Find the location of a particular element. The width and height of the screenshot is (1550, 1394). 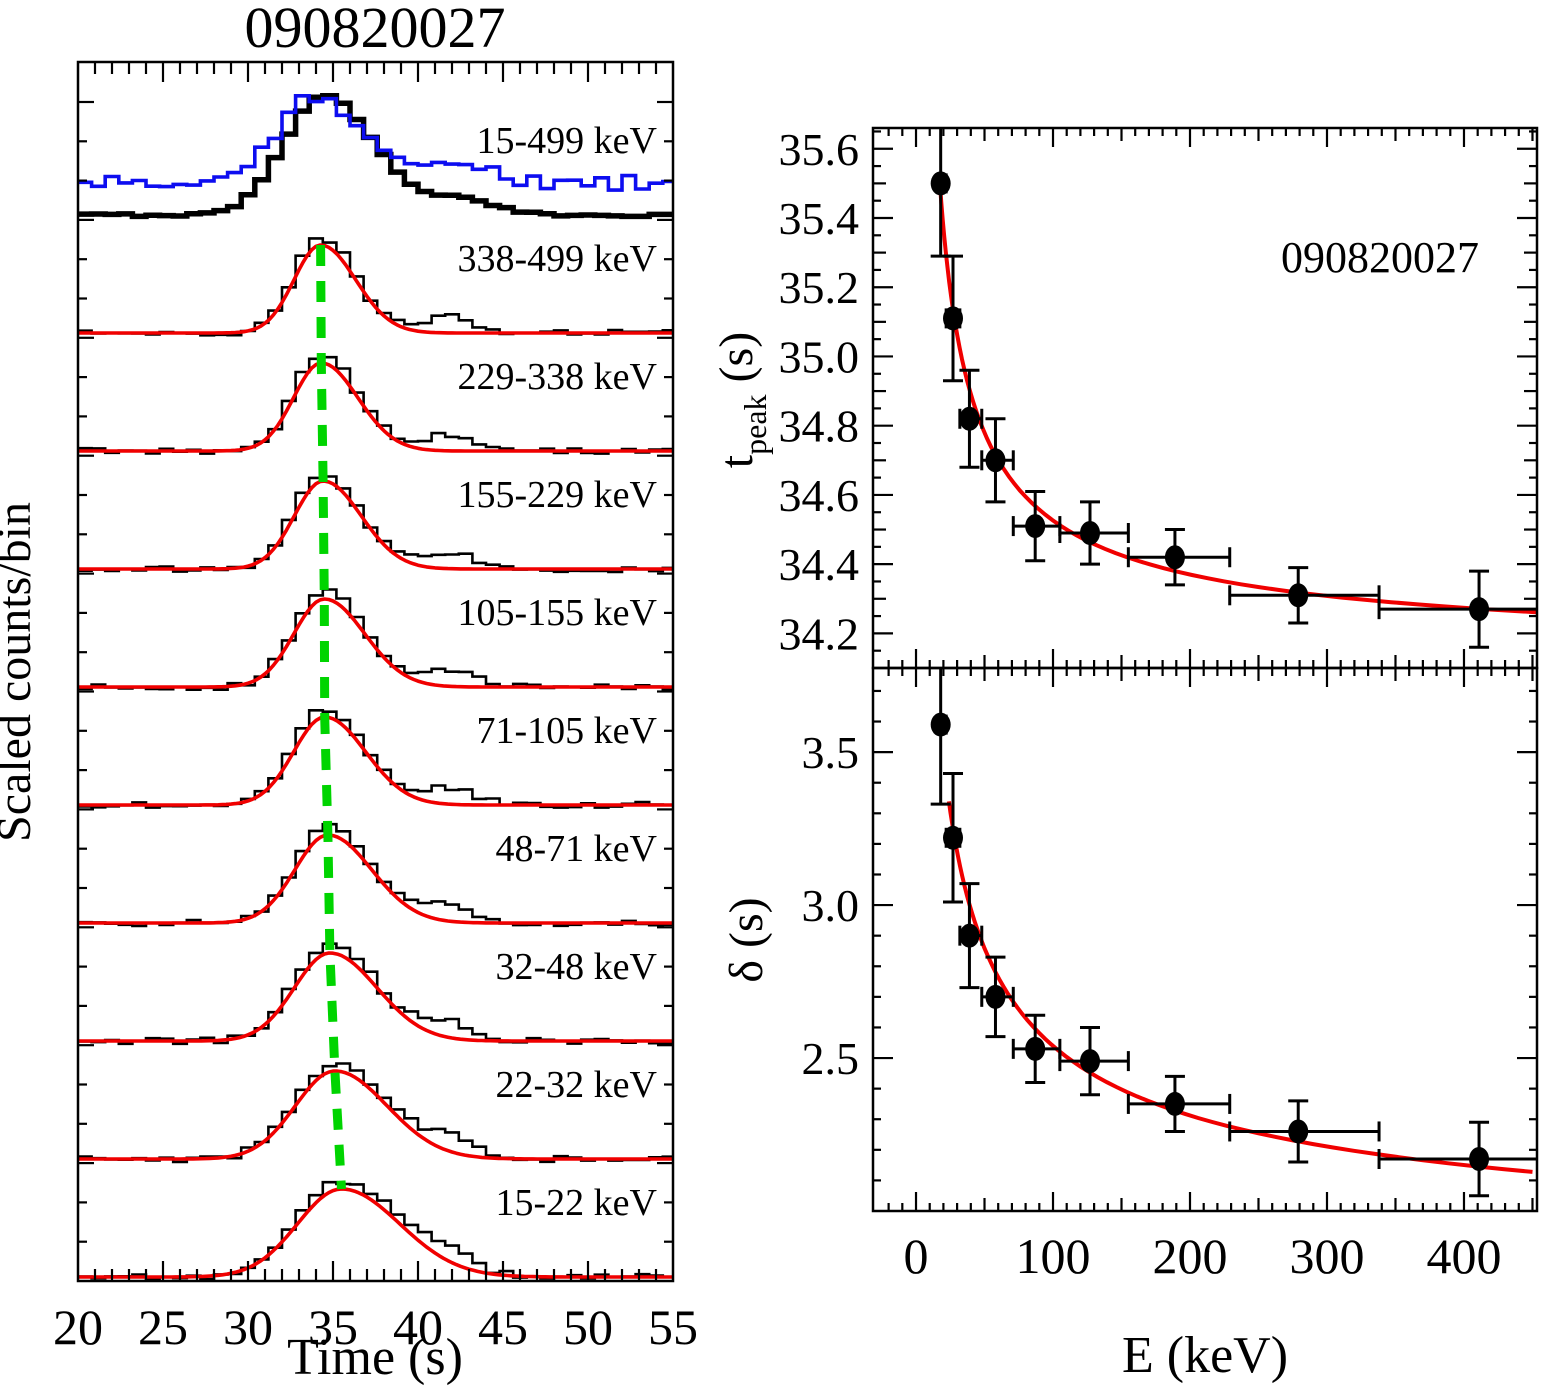

band-label: 32-48 keV is located at coordinates (577, 967).